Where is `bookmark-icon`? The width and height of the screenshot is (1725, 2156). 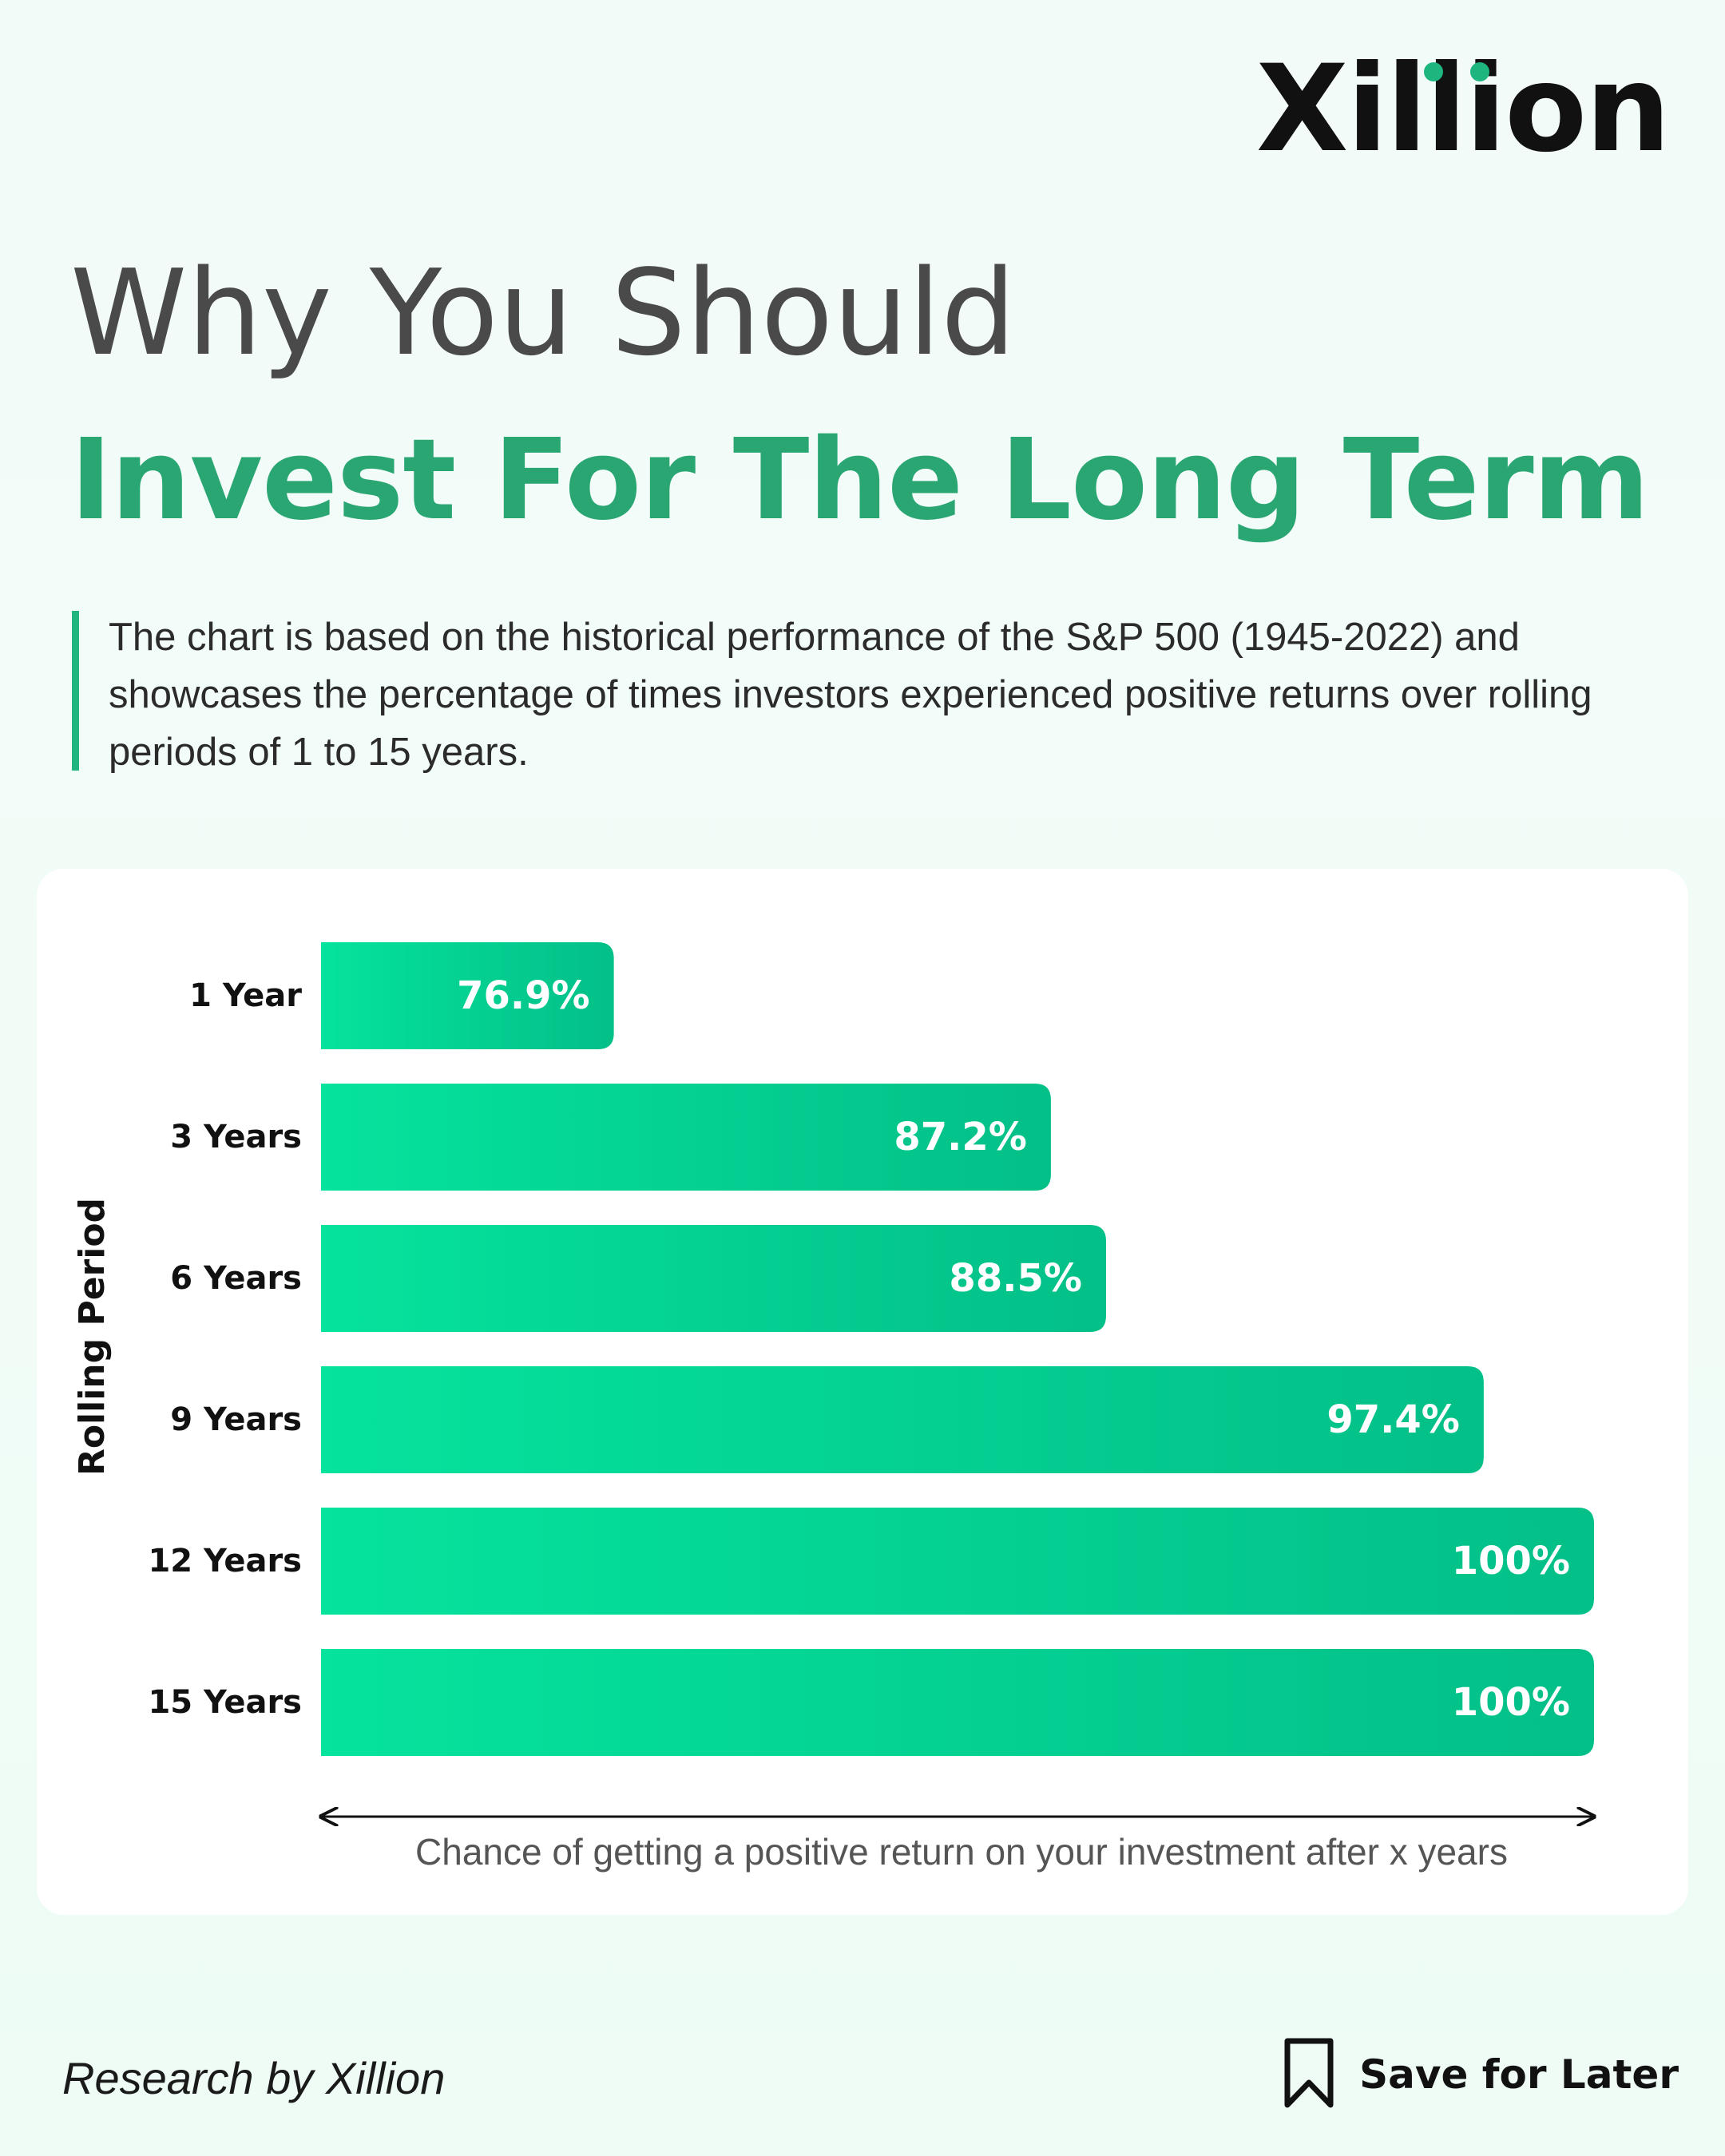 bookmark-icon is located at coordinates (1309, 2075).